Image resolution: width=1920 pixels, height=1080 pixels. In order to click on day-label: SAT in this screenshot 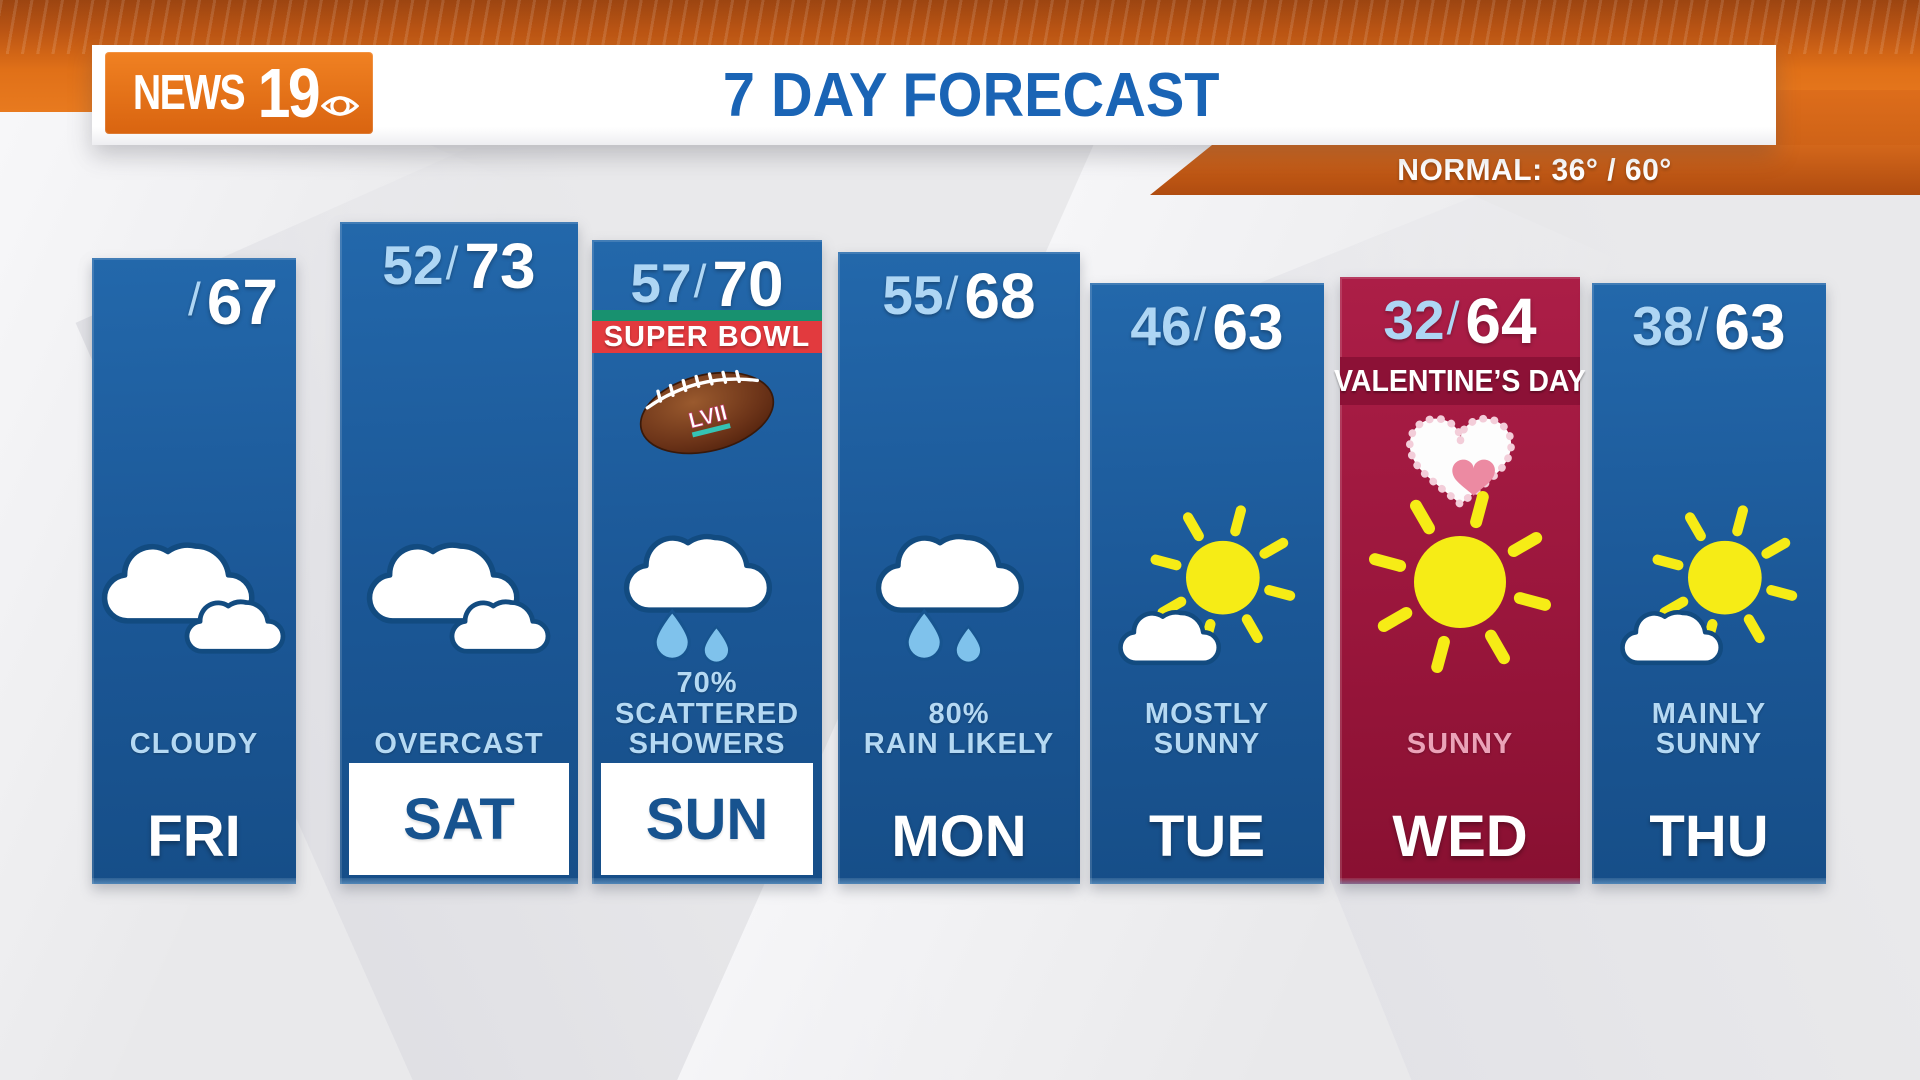, I will do `click(459, 819)`.